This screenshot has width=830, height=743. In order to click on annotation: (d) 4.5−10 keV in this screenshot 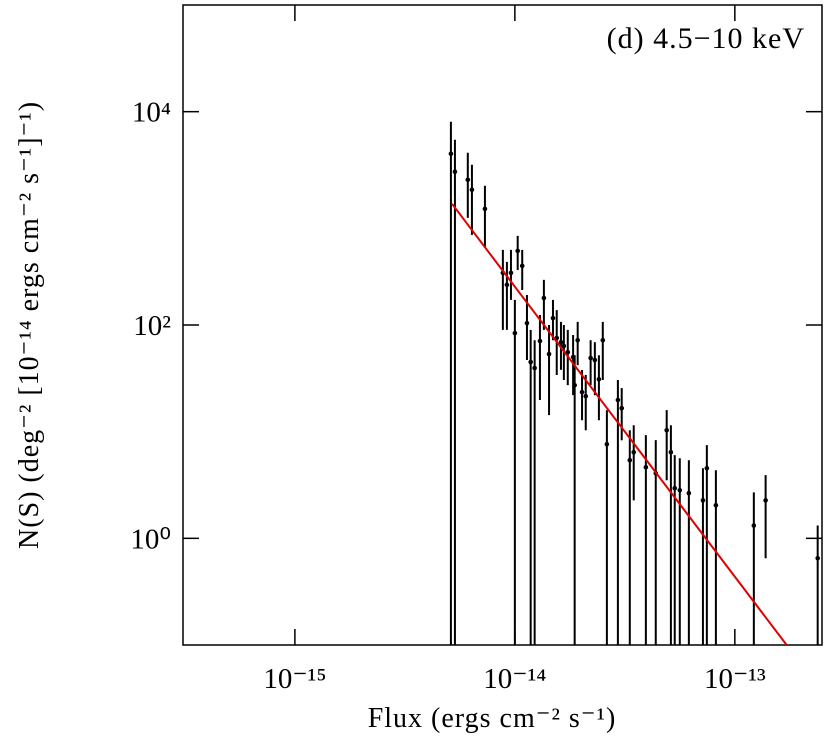, I will do `click(706, 38)`.